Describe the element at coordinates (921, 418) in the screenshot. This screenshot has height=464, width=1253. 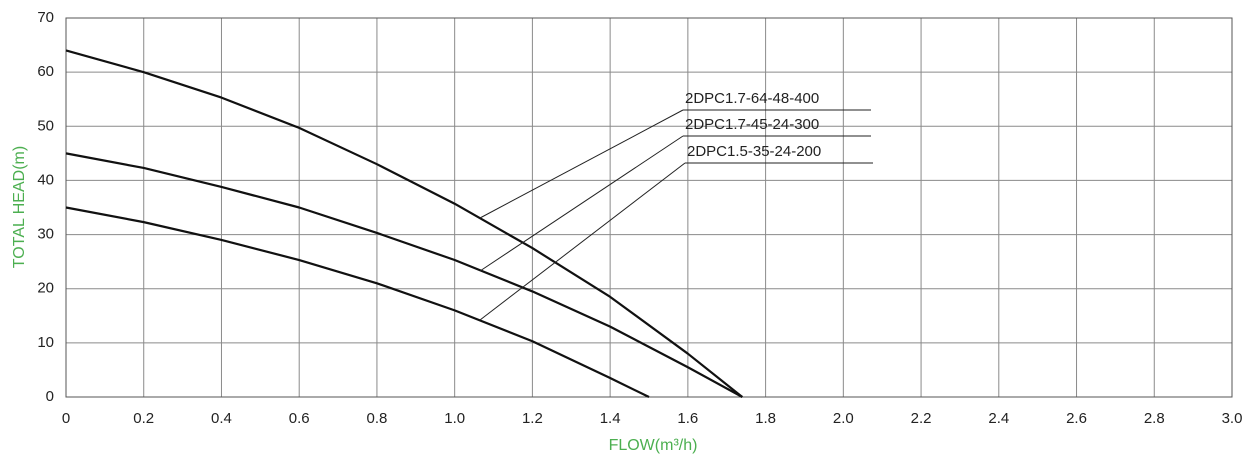
I see `x-tick-label: 2.2` at that location.